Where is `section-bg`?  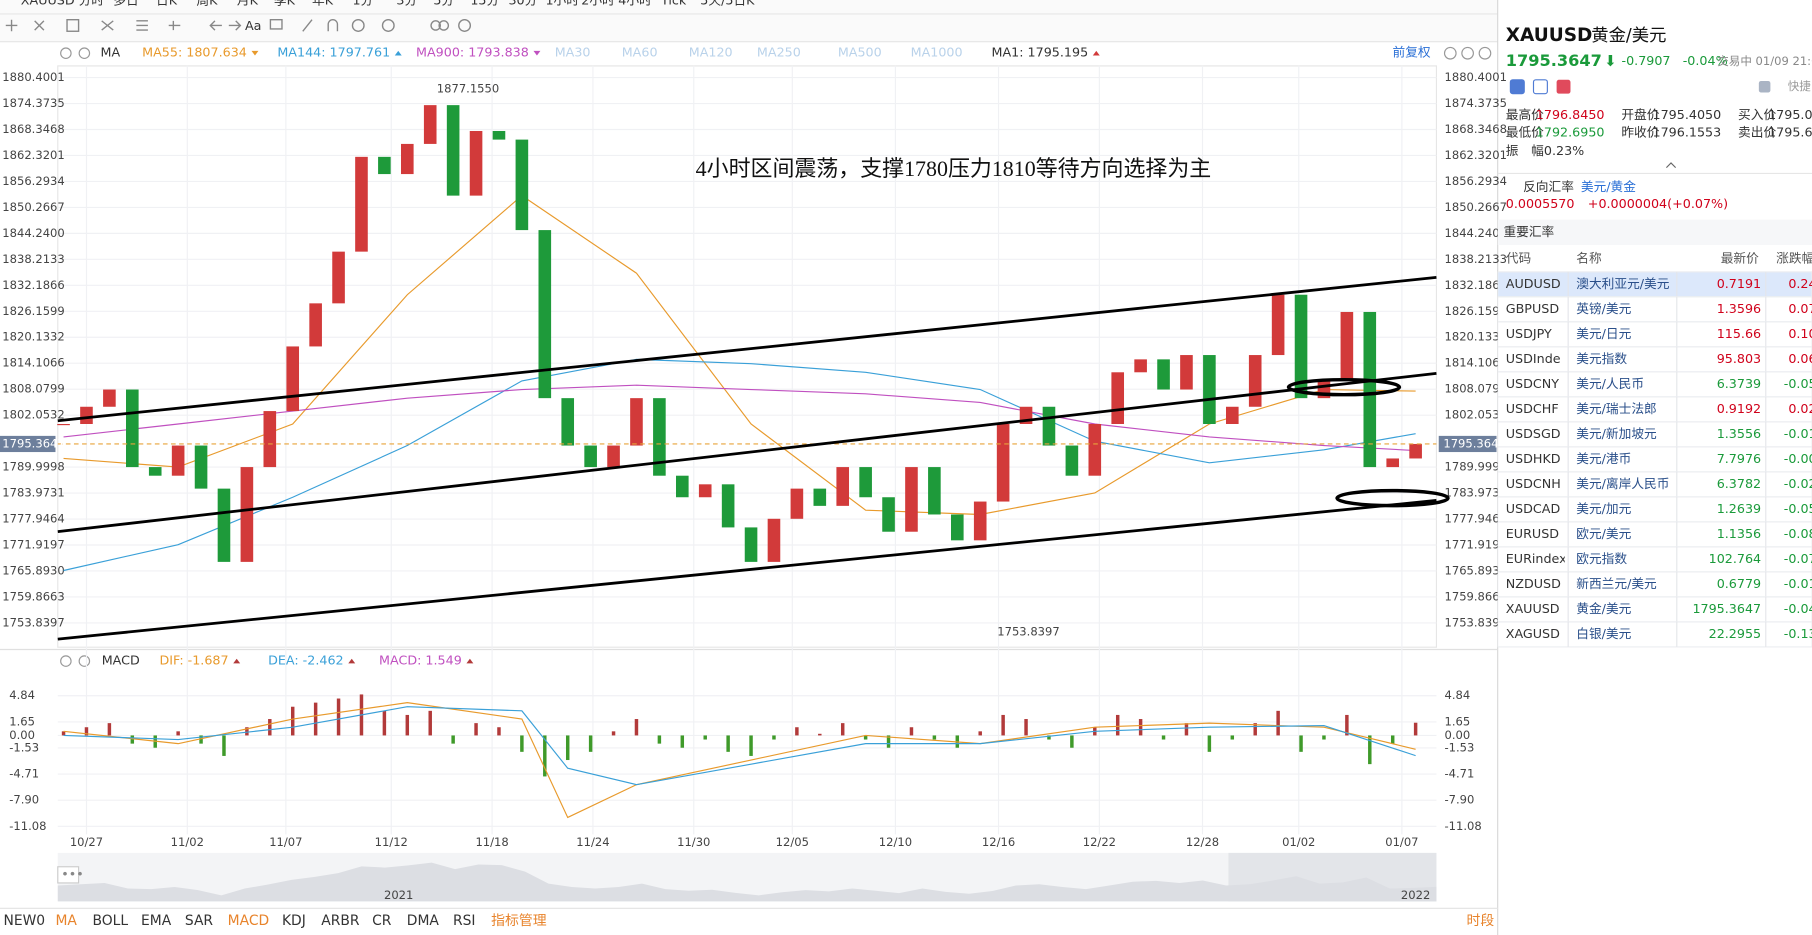
section-bg is located at coordinates (1654, 232).